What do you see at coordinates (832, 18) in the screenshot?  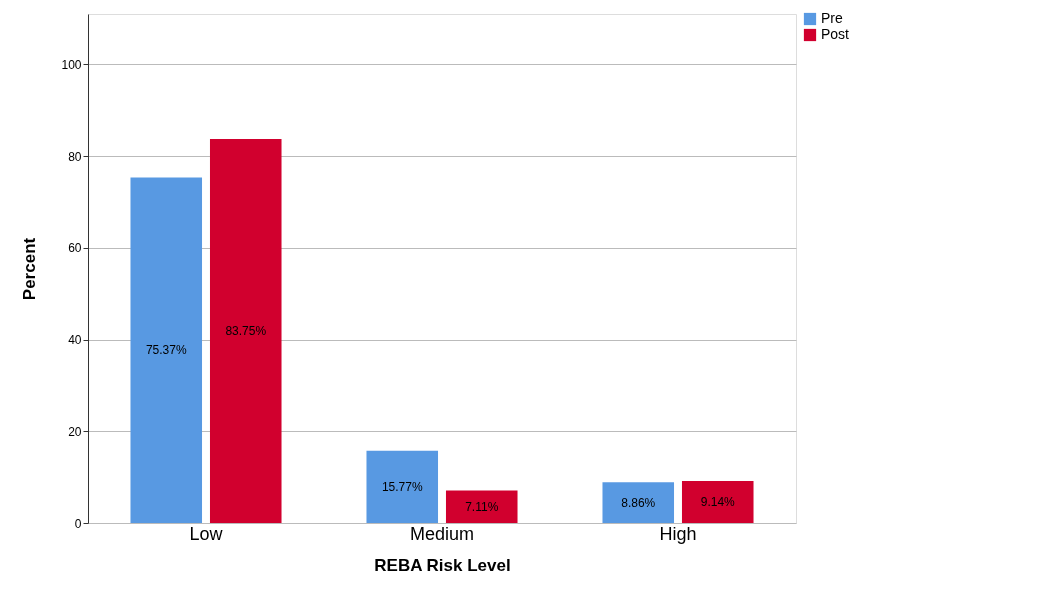 I see `legend-label: Pre` at bounding box center [832, 18].